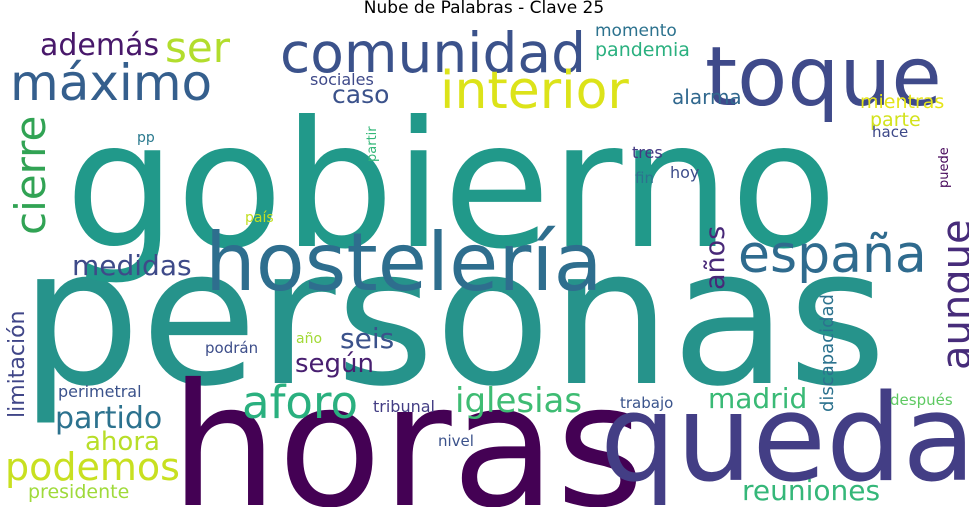 This screenshot has height=507, width=969. I want to click on word-ser: ser, so click(198, 47).